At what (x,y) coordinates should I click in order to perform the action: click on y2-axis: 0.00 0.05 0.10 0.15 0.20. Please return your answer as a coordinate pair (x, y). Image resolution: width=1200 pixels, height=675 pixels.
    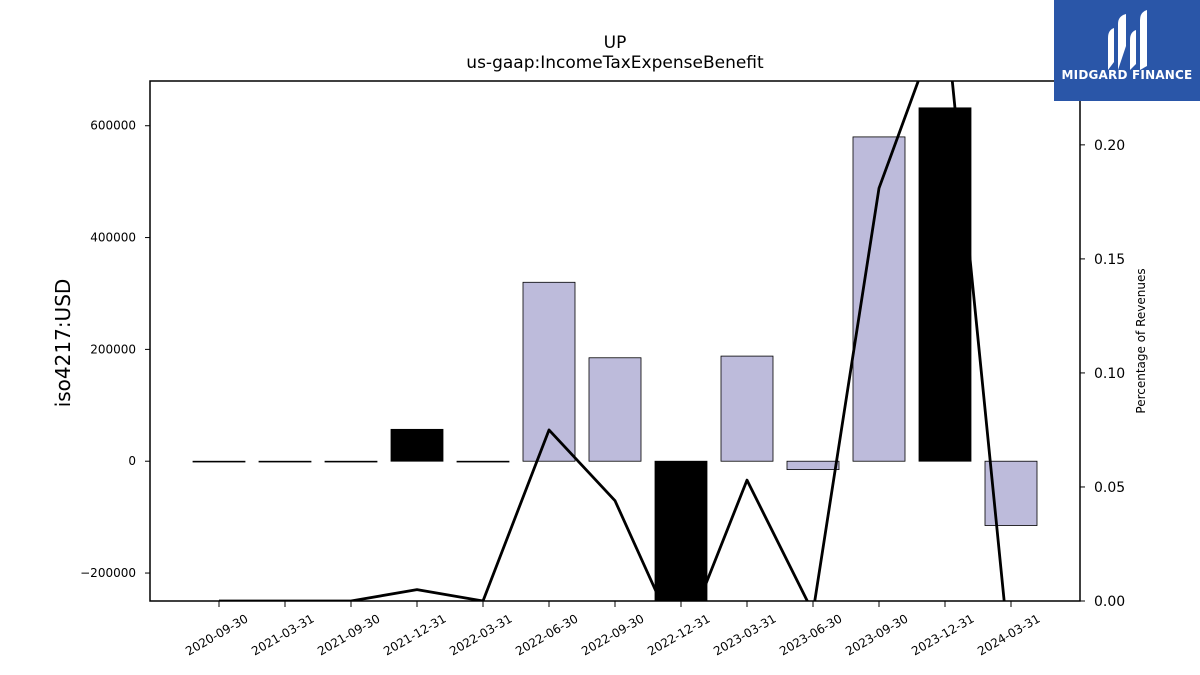
    Looking at the image, I should click on (1102, 374).